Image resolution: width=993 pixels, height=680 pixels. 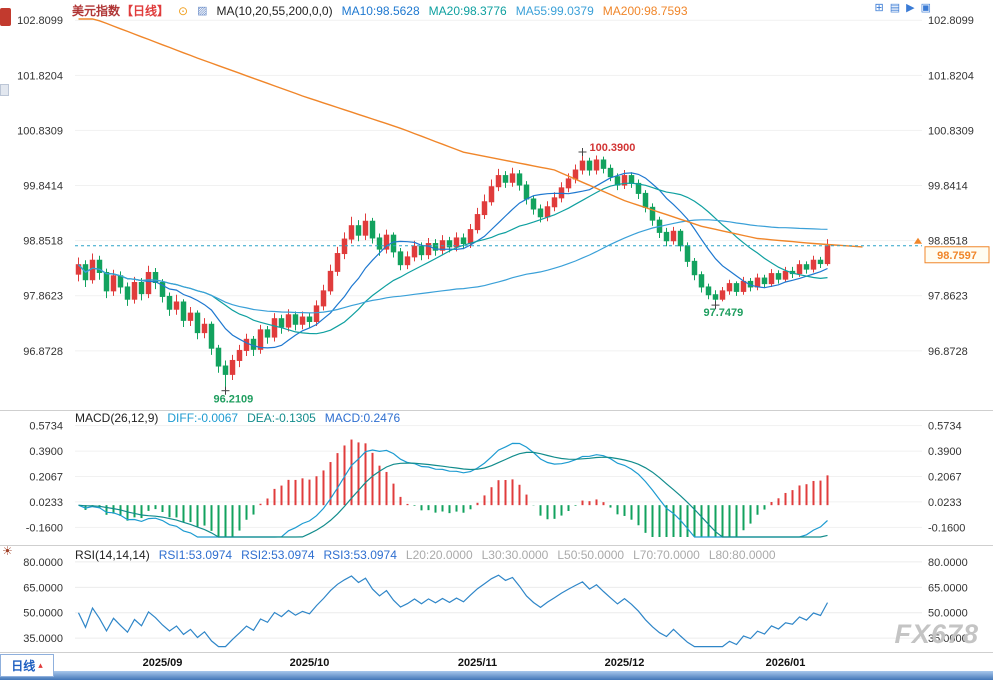 I want to click on macd-diff-value: DIFF:-0.0067, so click(x=203, y=418).